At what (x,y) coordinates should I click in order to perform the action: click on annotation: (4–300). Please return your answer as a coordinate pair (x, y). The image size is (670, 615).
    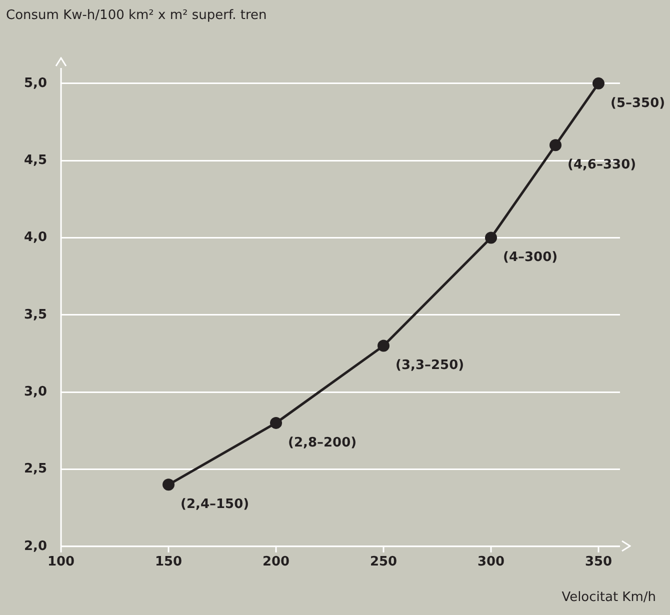
    Looking at the image, I should click on (530, 258).